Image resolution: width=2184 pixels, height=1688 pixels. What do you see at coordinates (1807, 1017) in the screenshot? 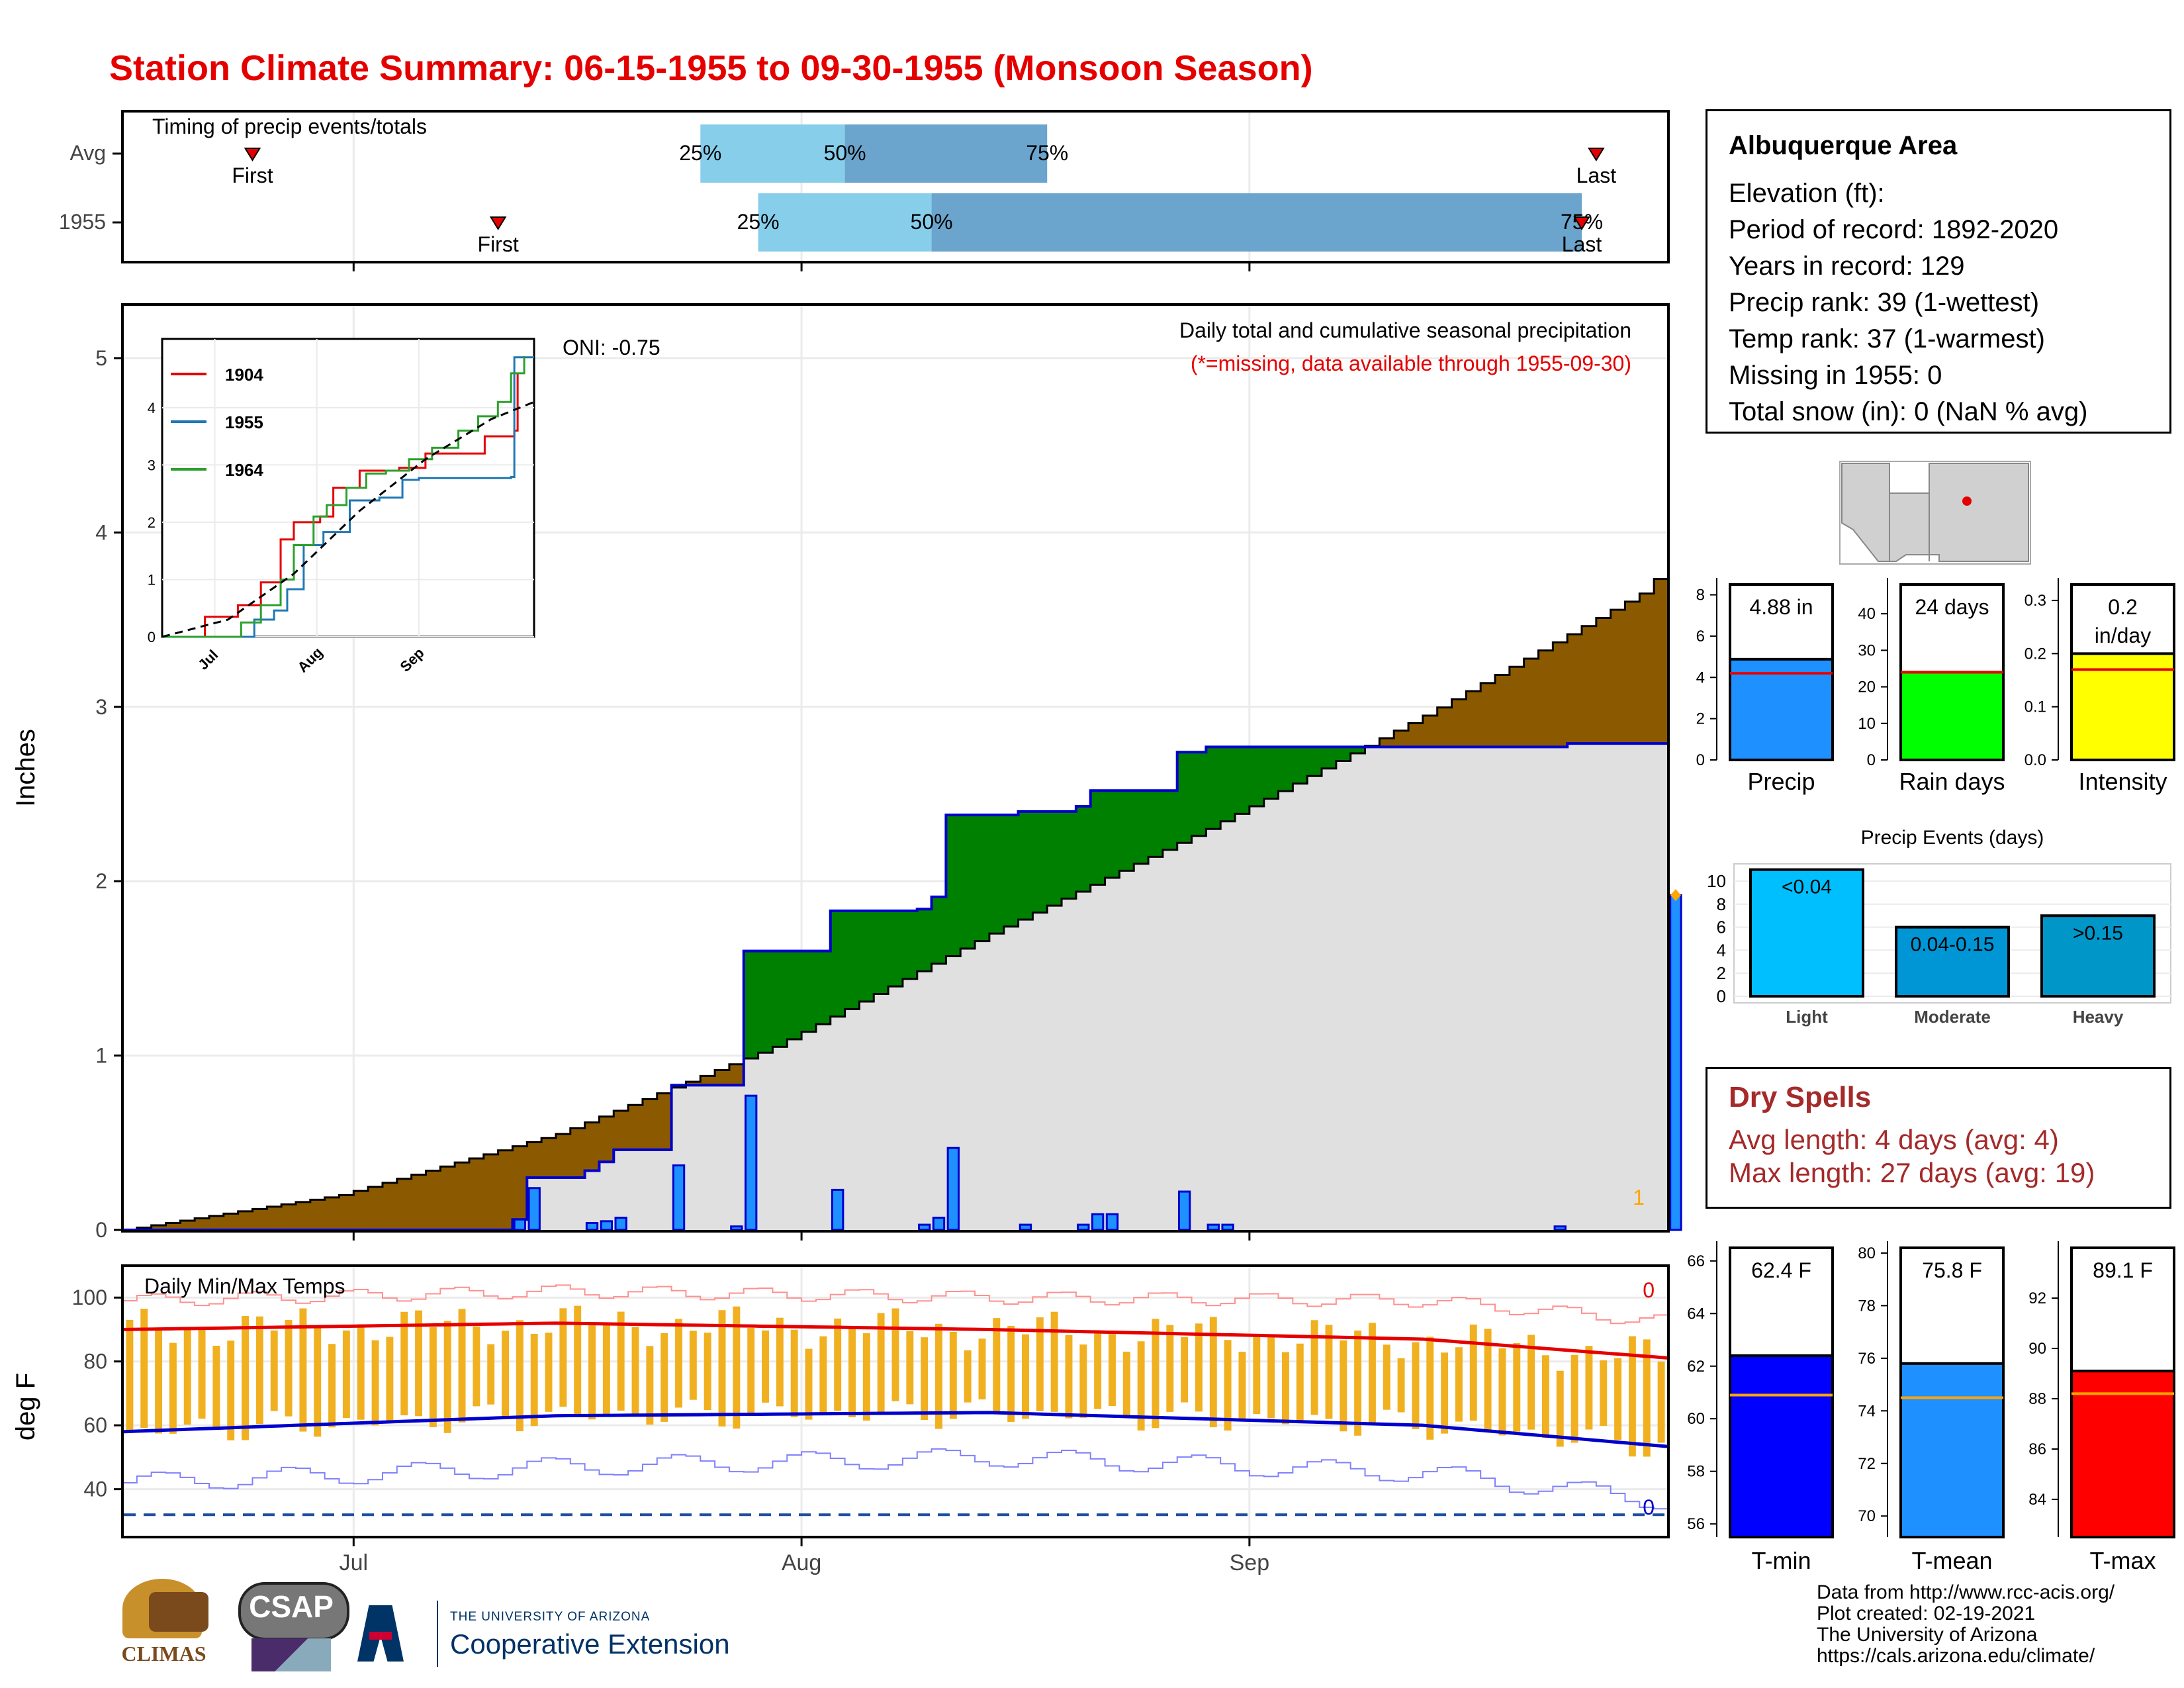
I see `events-xtick-label: Light` at bounding box center [1807, 1017].